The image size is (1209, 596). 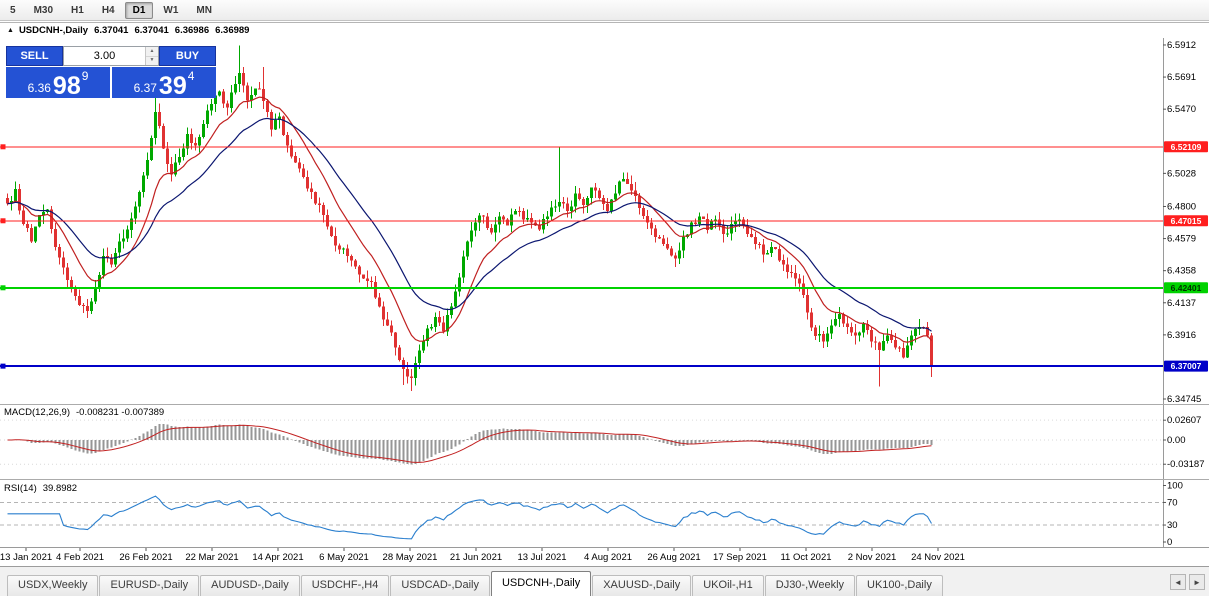 I want to click on quote-high: 6.37041, so click(x=151, y=30).